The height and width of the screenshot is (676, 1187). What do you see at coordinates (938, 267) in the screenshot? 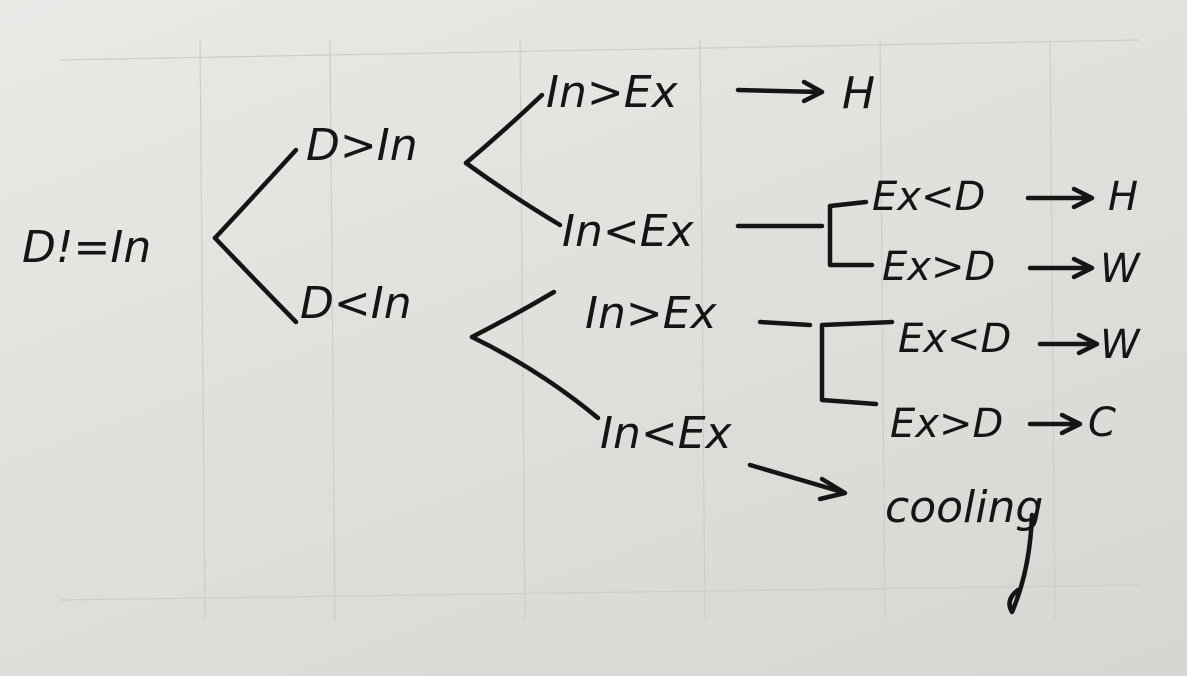
I see `node-ex-greater-d-upper: Ex>D` at bounding box center [938, 267].